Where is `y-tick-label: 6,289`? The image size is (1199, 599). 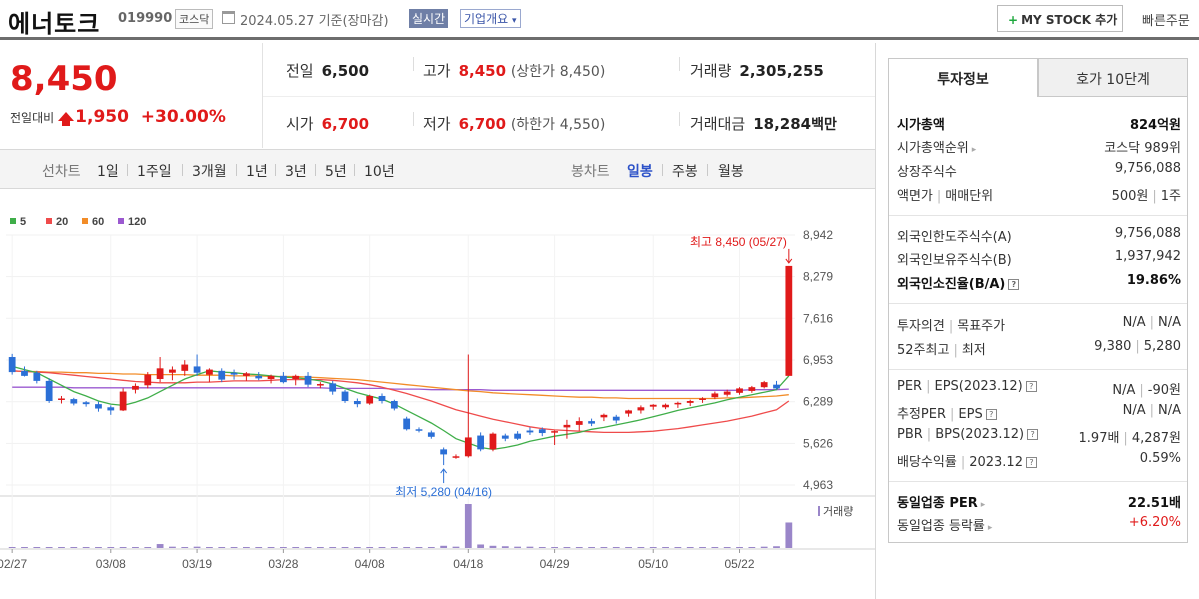 y-tick-label: 6,289 is located at coordinates (818, 402).